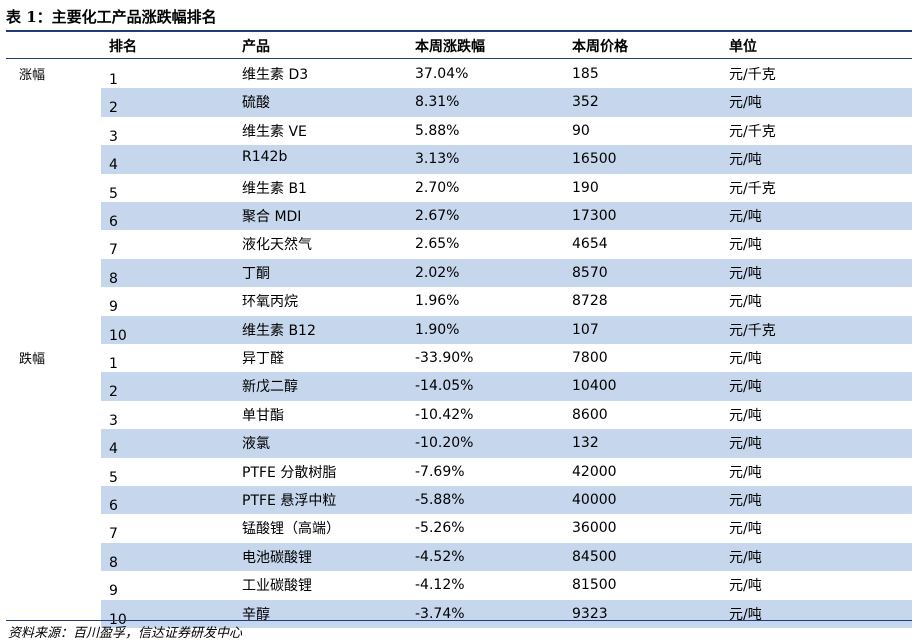  Describe the element at coordinates (440, 528) in the screenshot. I see `cell-change: -5.26%` at that location.